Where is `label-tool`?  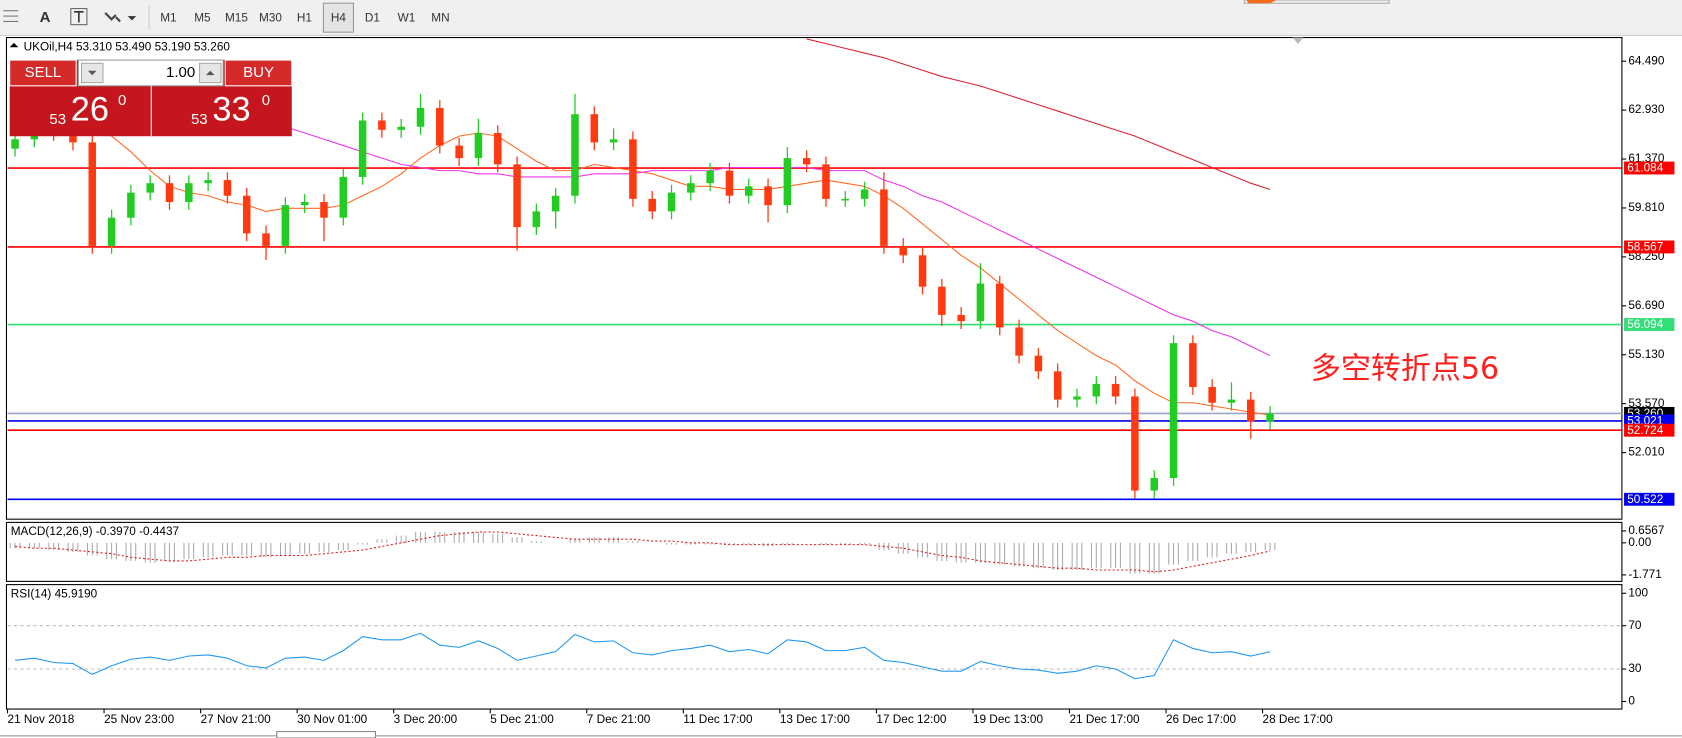
label-tool is located at coordinates (79, 17).